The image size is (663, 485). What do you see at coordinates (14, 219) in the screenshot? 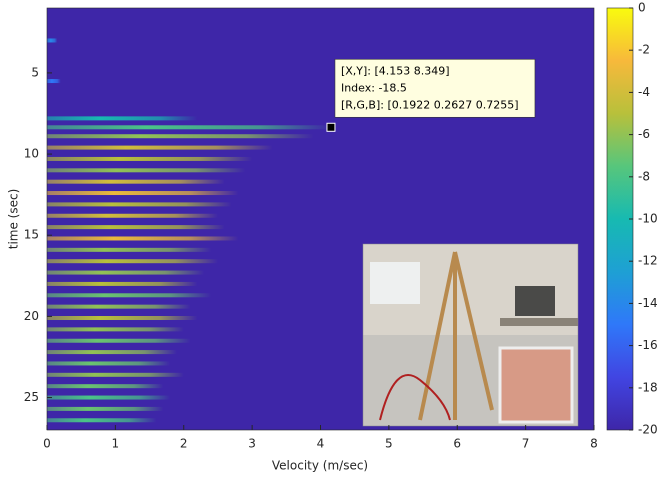
I see `y-axis-label: time (sec)` at bounding box center [14, 219].